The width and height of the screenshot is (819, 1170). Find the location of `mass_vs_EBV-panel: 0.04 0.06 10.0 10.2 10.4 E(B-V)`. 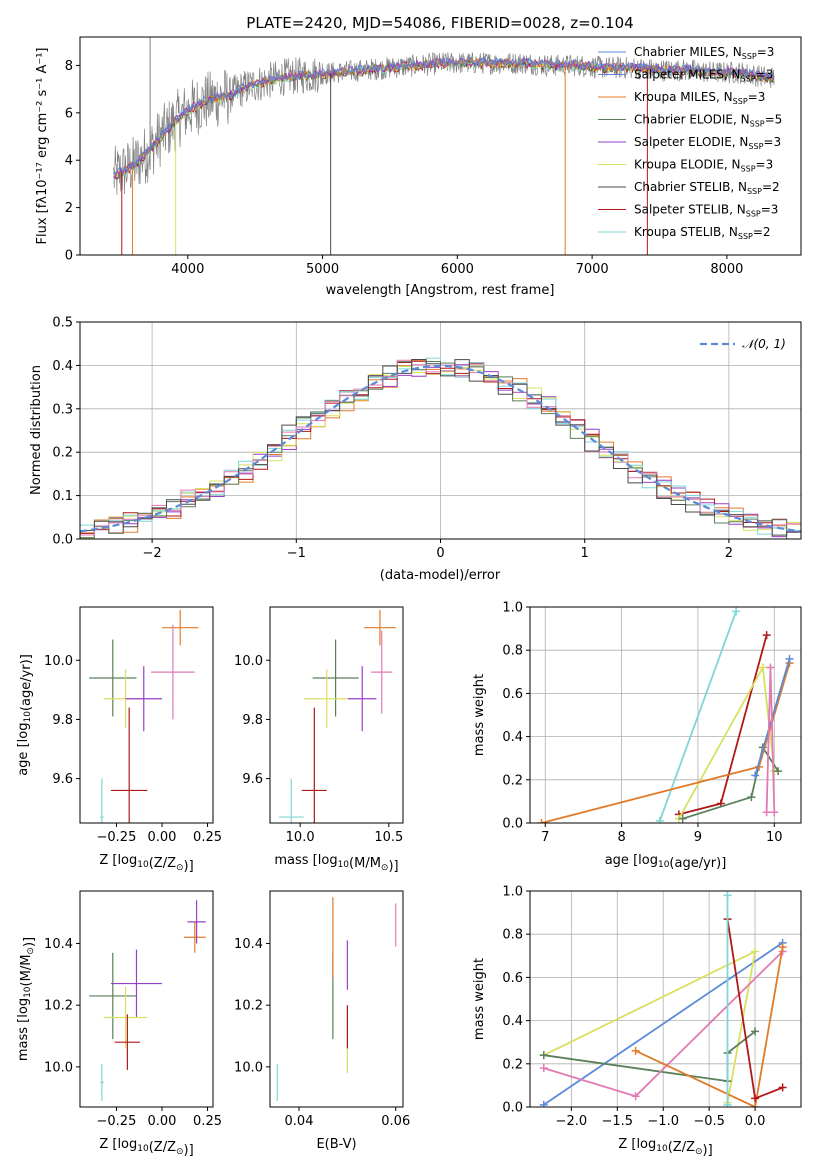

mass_vs_EBV-panel: 0.04 0.06 10.0 10.2 10.4 E(B-V) is located at coordinates (322, 1021).